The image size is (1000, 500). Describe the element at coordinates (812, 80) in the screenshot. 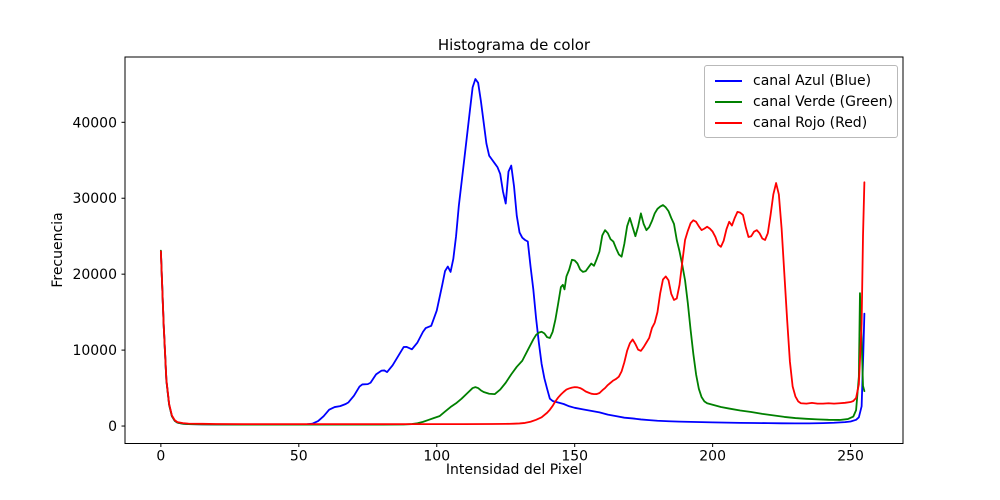

I see `legend-label-blue: canal Azul (Blue)` at that location.